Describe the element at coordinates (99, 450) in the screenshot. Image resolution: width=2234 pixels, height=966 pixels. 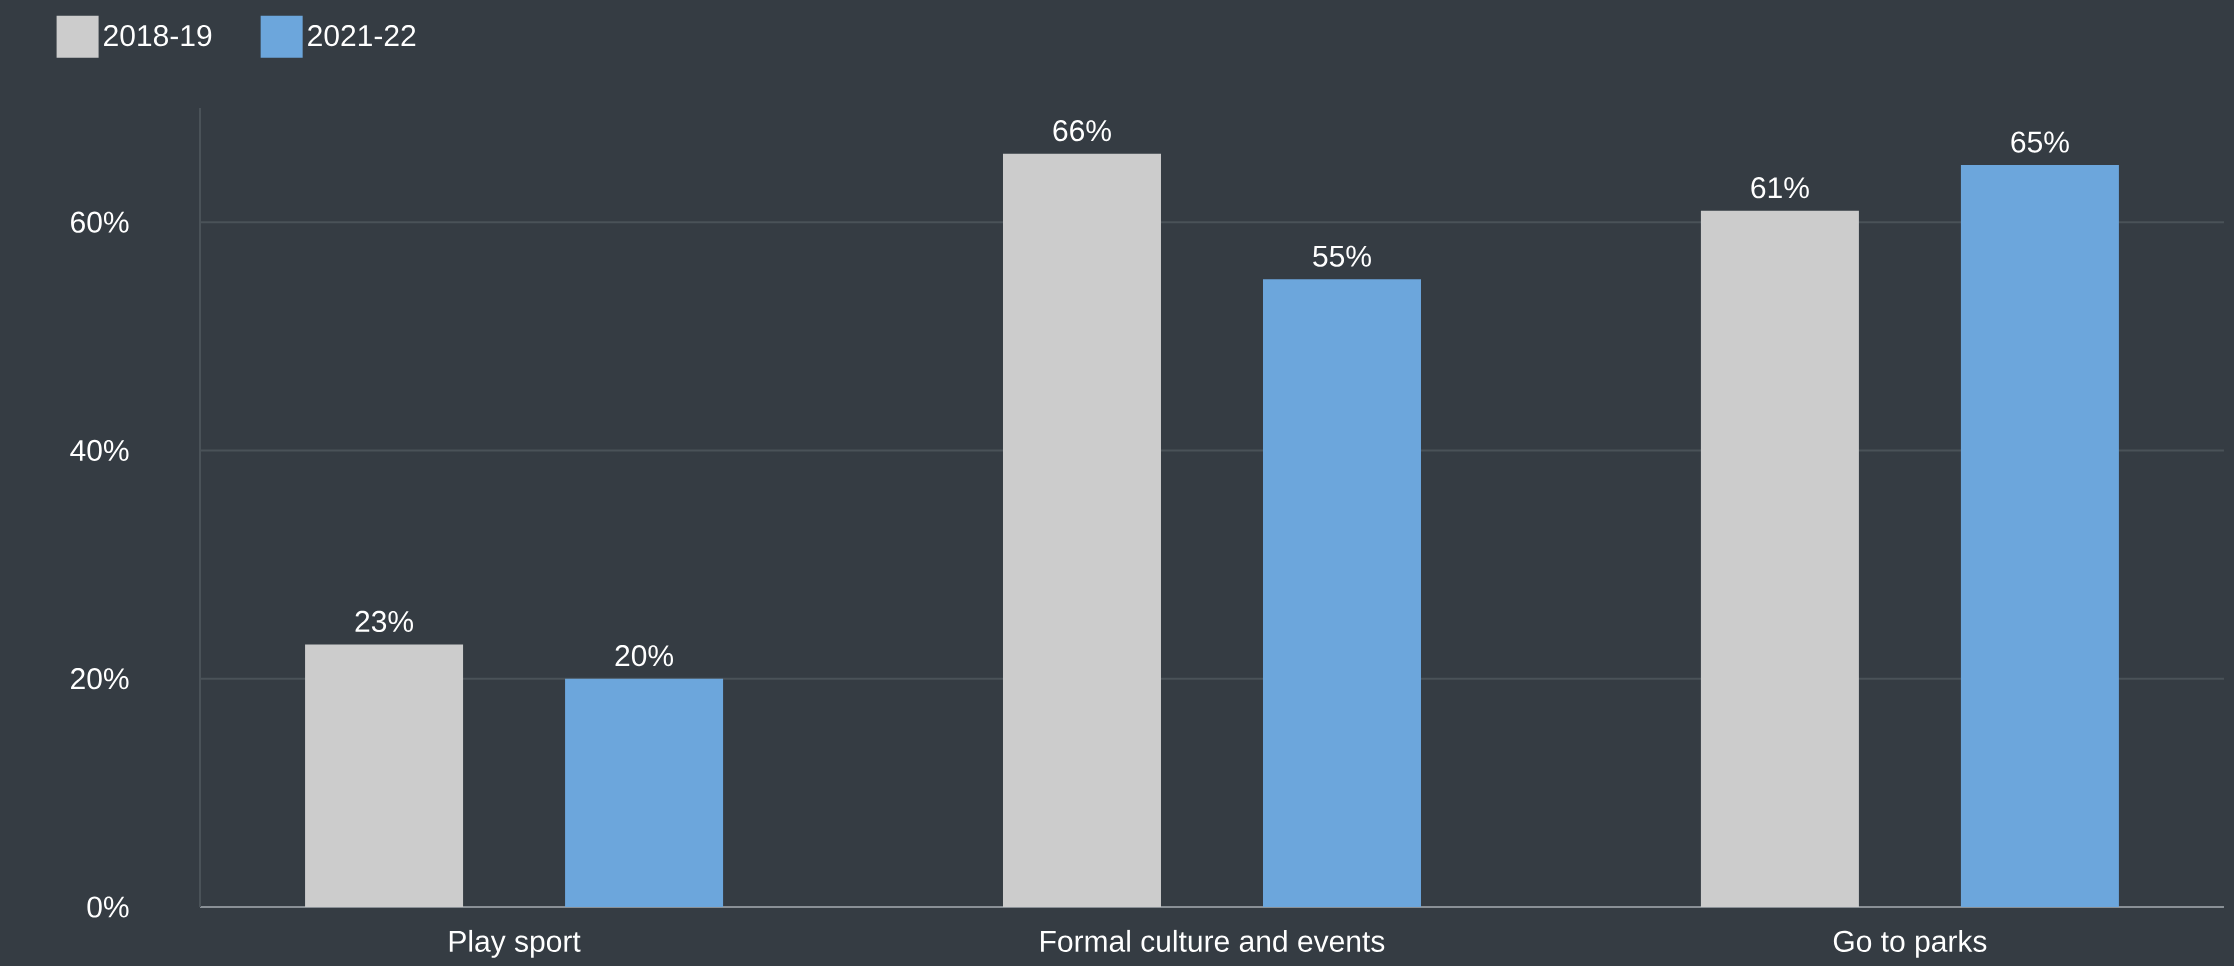
I see `y-tick-label: 40%` at that location.